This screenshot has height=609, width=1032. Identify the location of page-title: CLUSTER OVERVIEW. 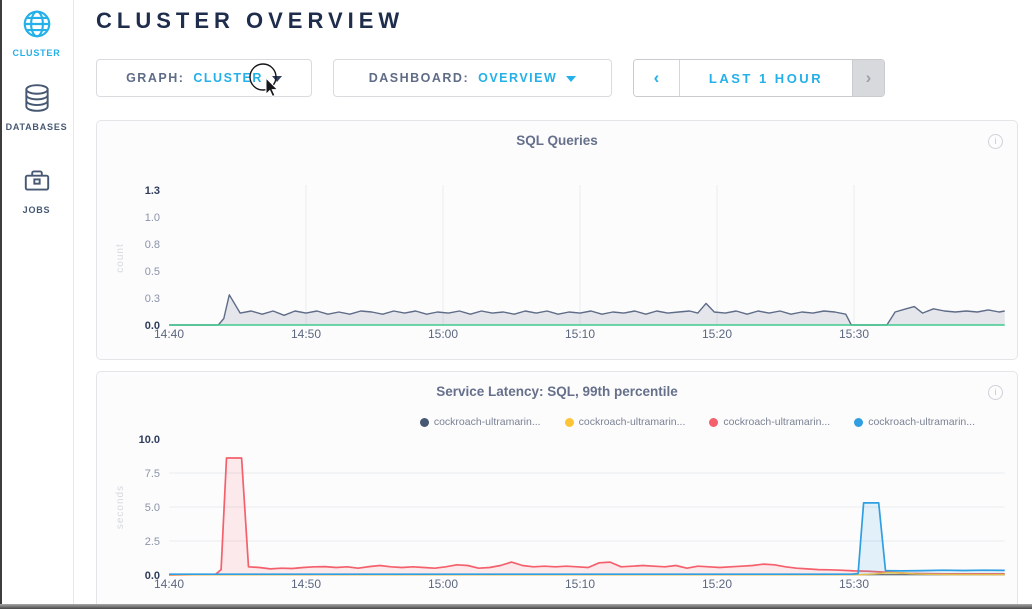
(250, 20).